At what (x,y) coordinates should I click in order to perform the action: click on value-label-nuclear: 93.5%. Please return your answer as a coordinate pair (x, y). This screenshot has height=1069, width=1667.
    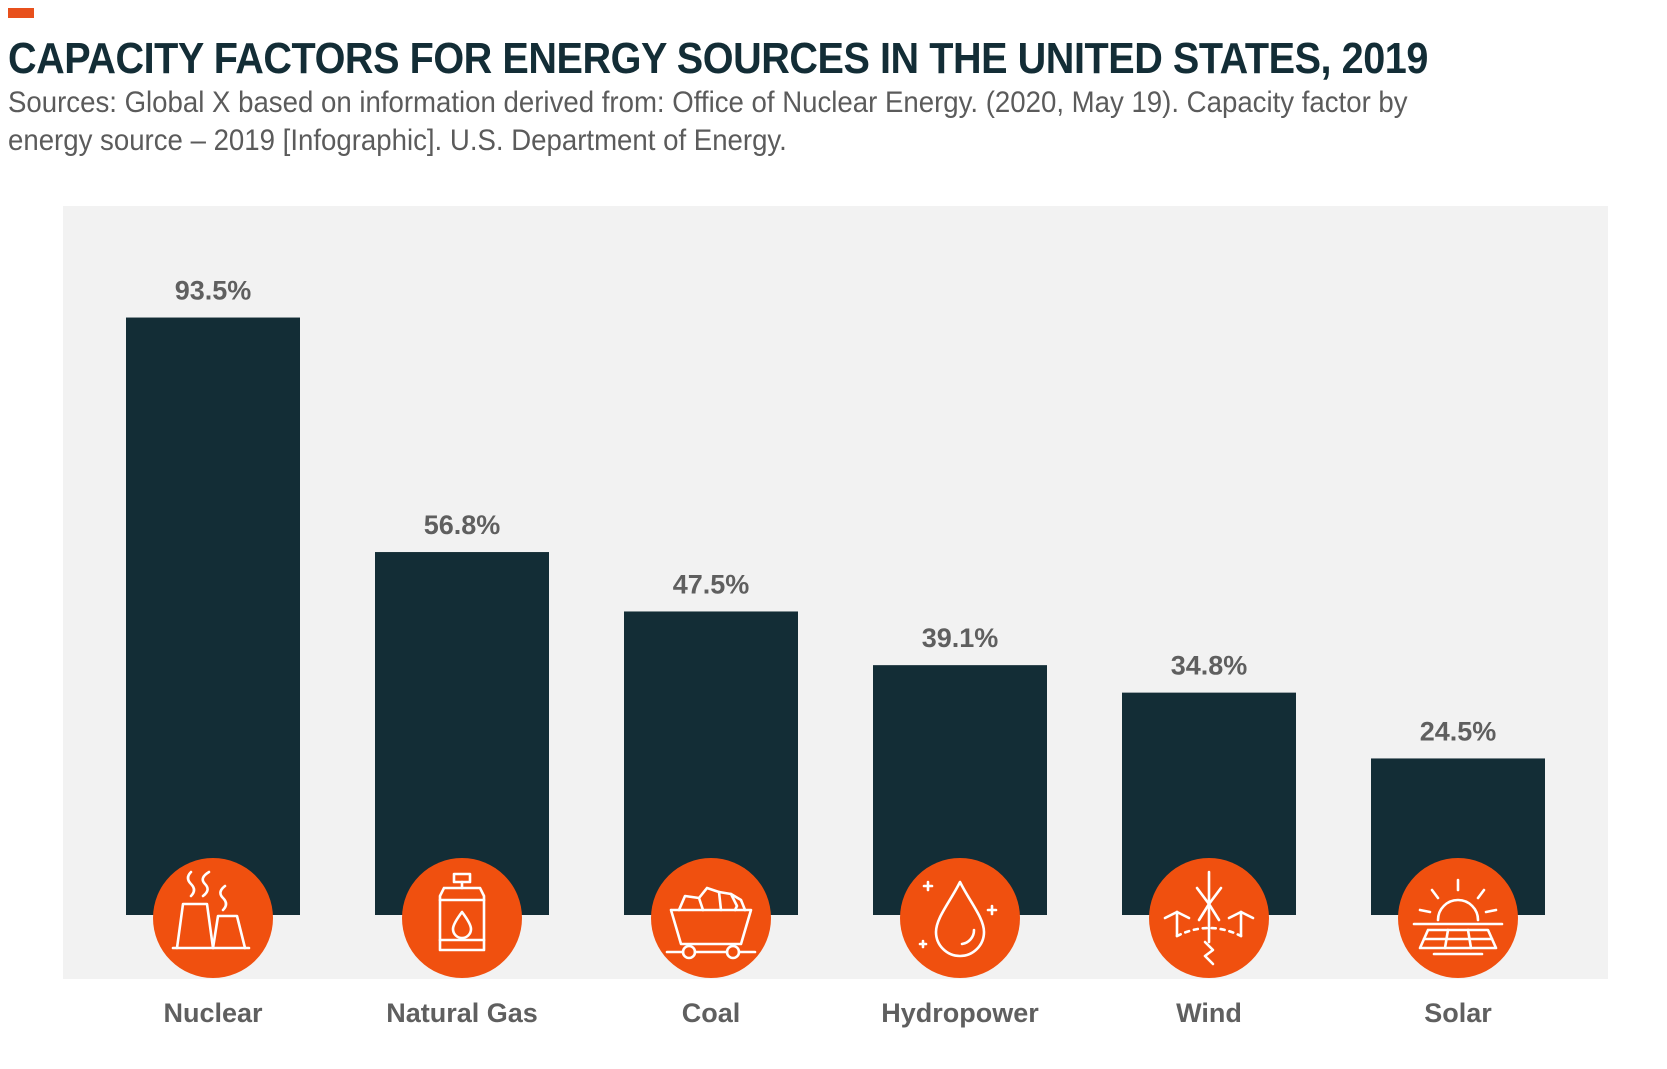
    Looking at the image, I should click on (213, 291).